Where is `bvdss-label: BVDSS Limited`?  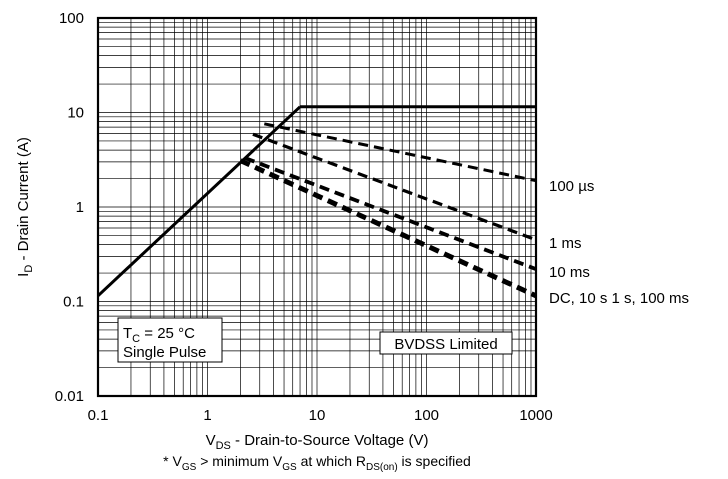
bvdss-label: BVDSS Limited is located at coordinates (445, 344).